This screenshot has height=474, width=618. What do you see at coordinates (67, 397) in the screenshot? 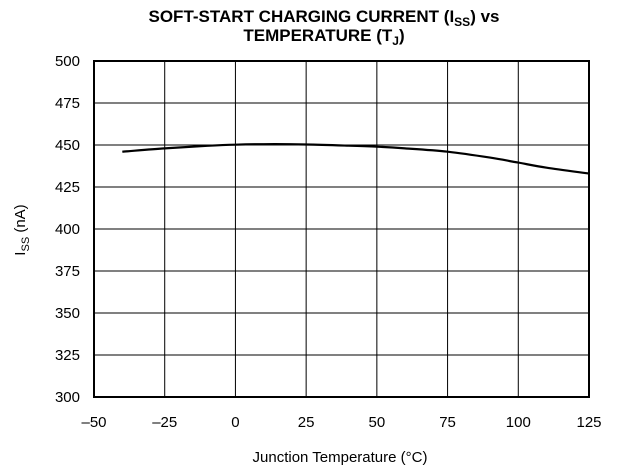
I see `y-tick-label: 300` at bounding box center [67, 397].